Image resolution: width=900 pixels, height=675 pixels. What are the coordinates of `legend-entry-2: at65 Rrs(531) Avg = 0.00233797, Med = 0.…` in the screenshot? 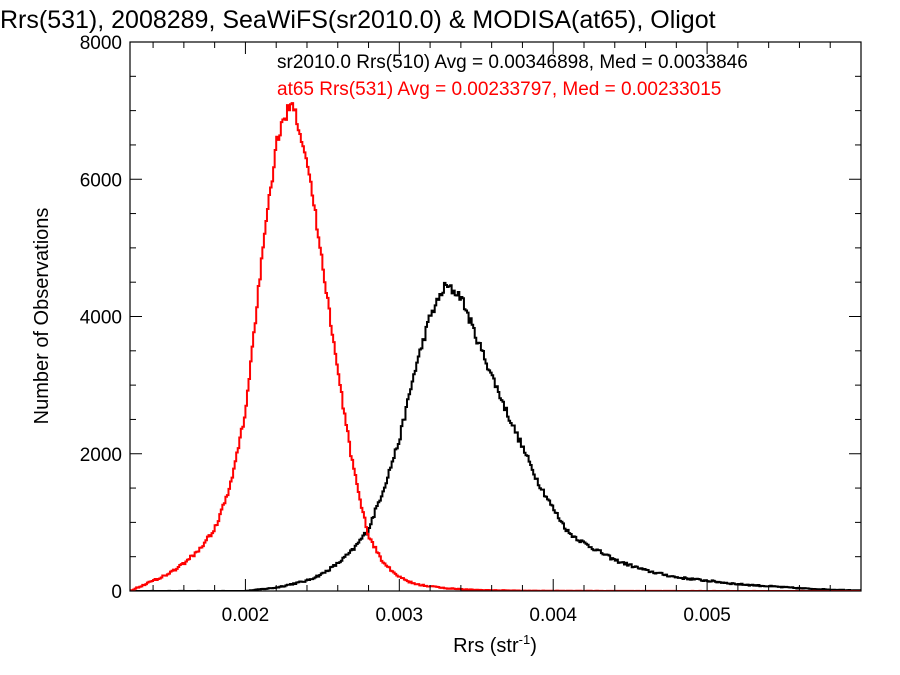 It's located at (499, 89).